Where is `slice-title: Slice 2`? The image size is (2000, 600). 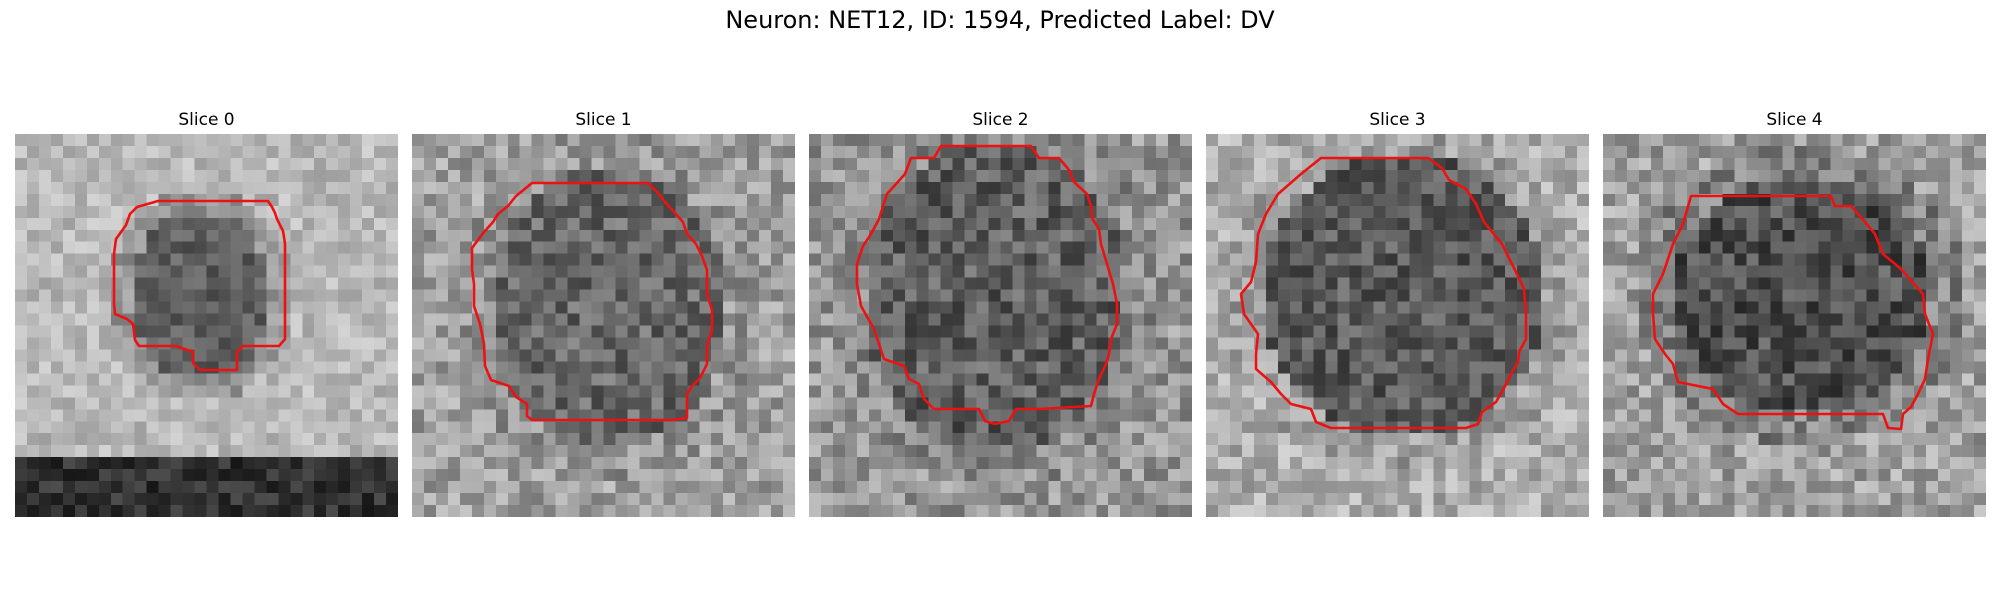
slice-title: Slice 2 is located at coordinates (1000, 120).